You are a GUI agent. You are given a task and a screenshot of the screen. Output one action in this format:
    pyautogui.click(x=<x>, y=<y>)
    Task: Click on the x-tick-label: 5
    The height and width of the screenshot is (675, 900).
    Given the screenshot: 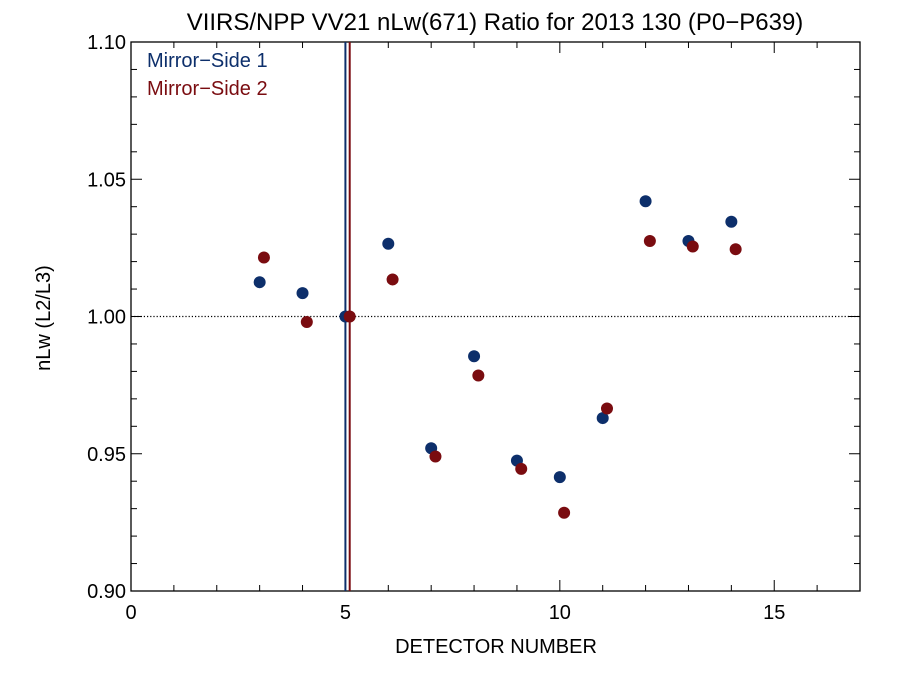 What is the action you would take?
    pyautogui.click(x=345, y=613)
    